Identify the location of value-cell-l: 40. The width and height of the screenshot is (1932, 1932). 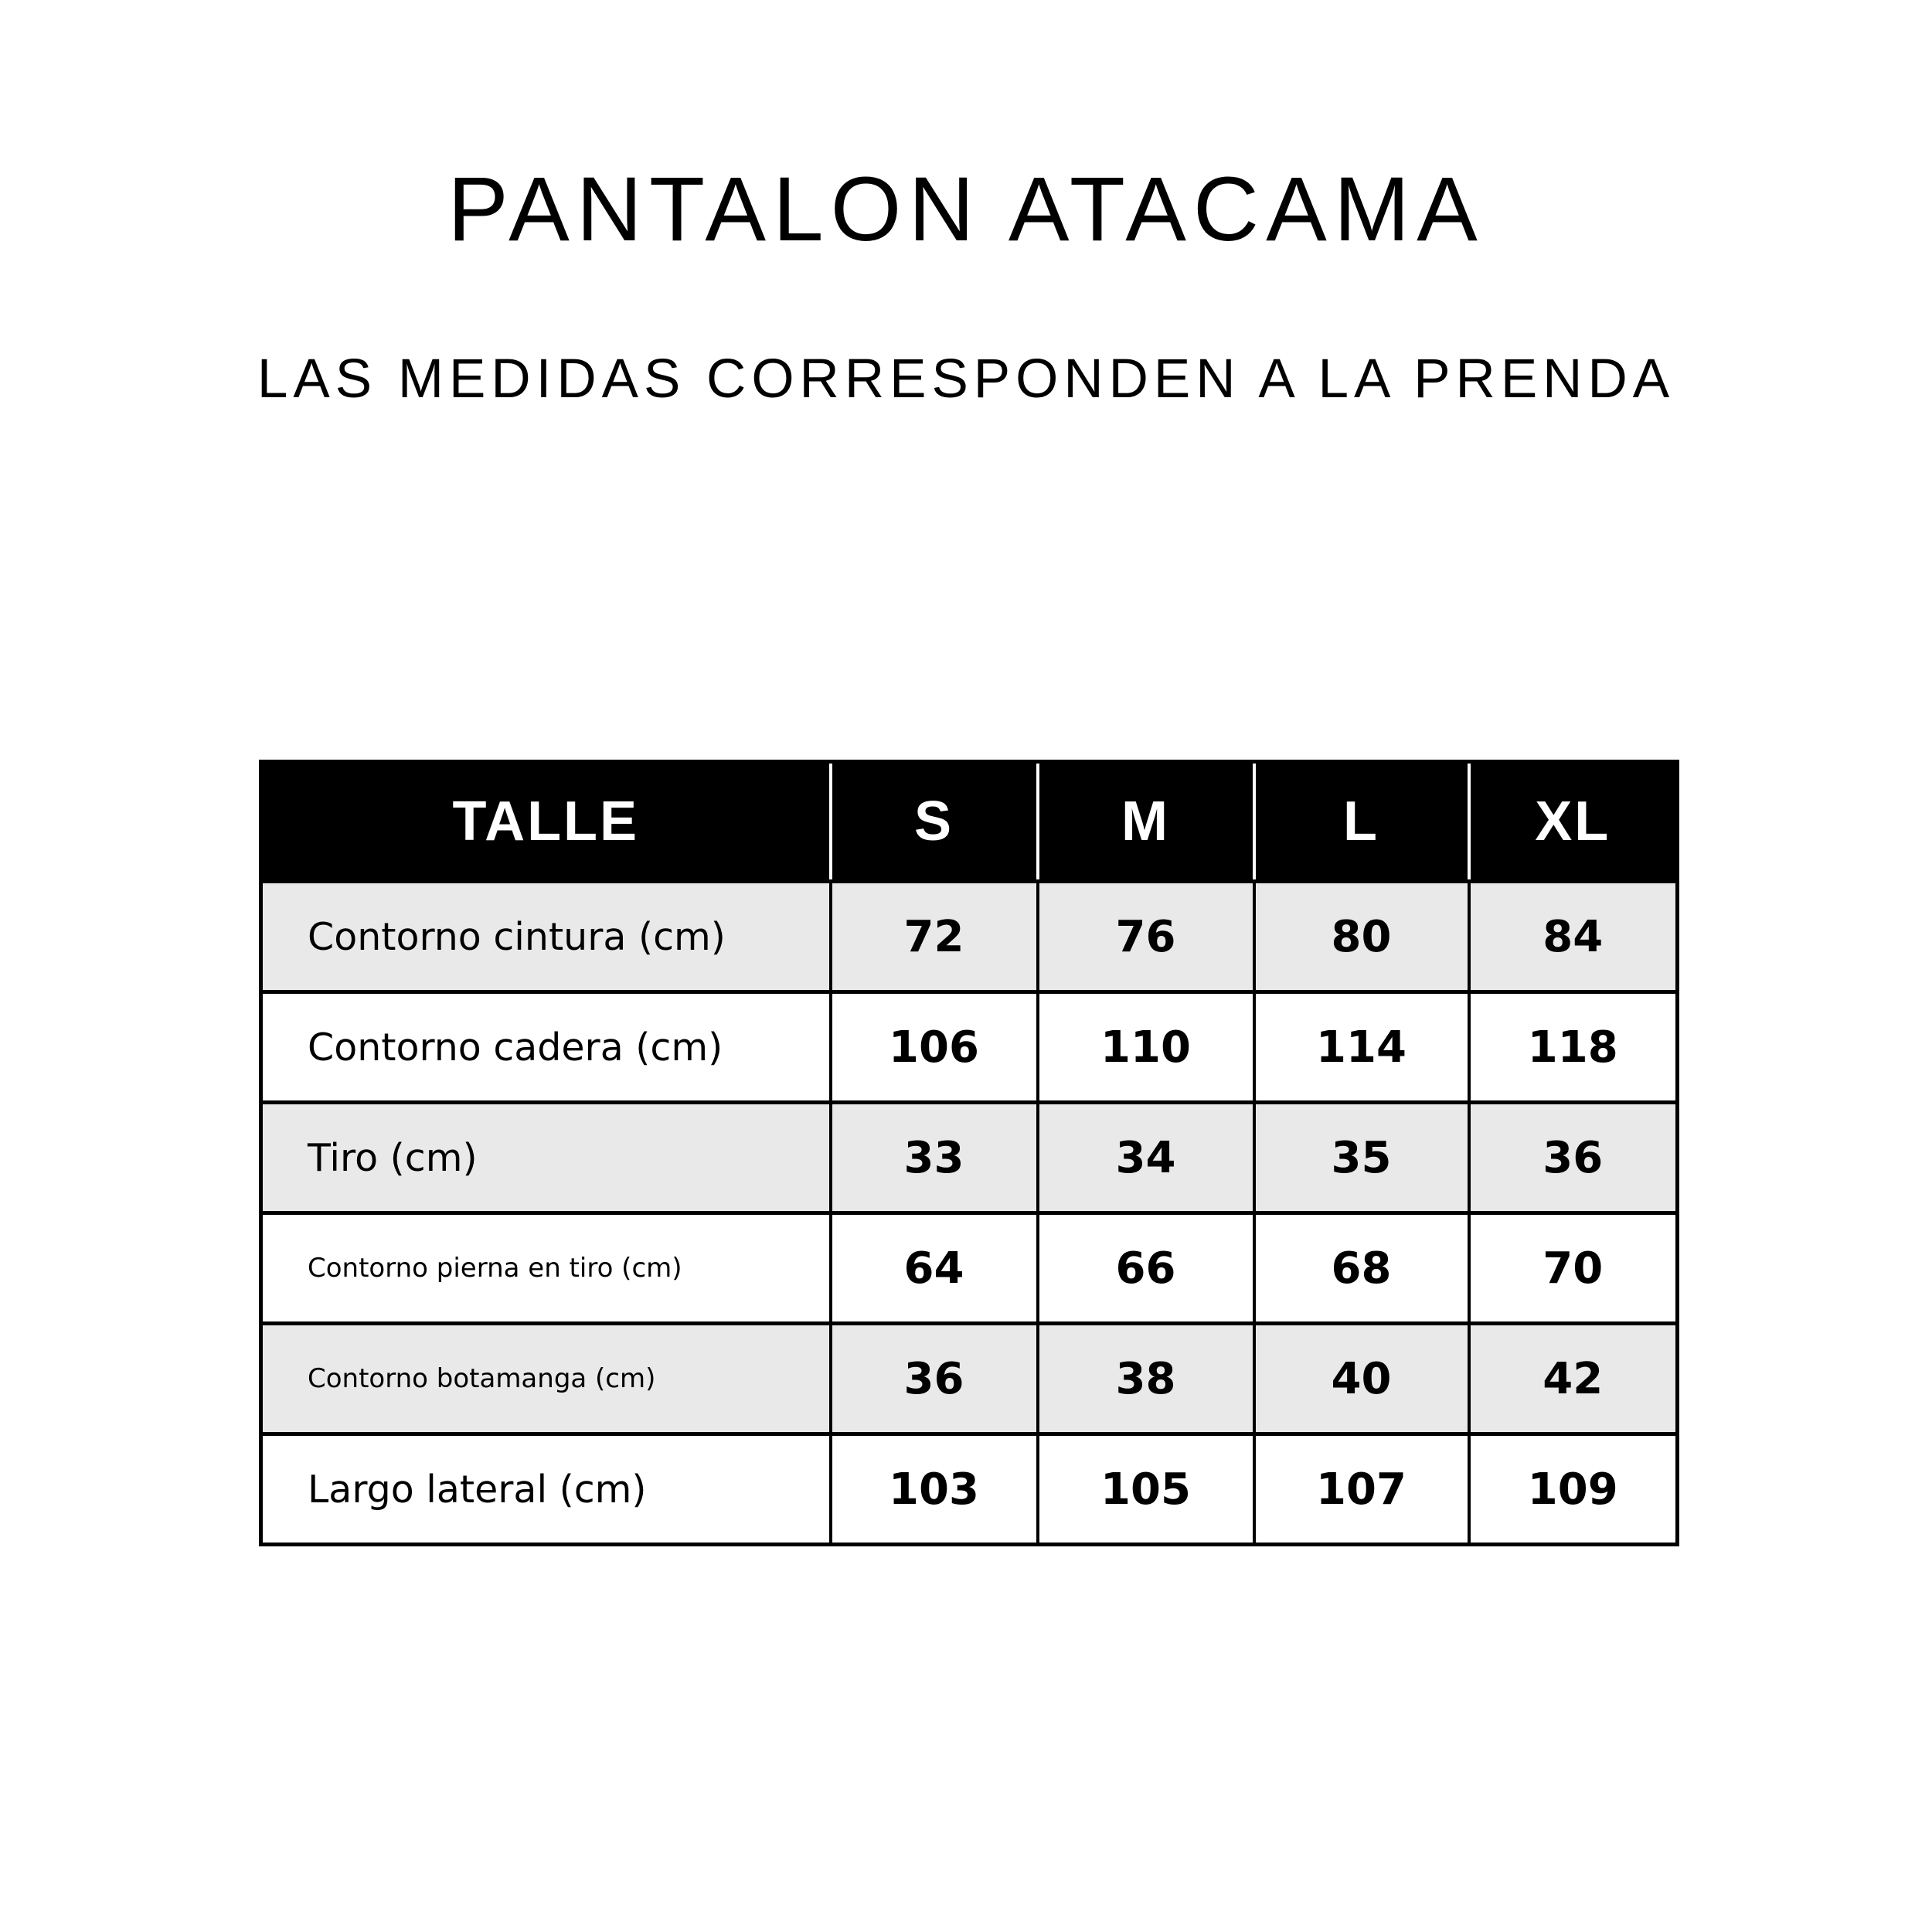
(1362, 1378).